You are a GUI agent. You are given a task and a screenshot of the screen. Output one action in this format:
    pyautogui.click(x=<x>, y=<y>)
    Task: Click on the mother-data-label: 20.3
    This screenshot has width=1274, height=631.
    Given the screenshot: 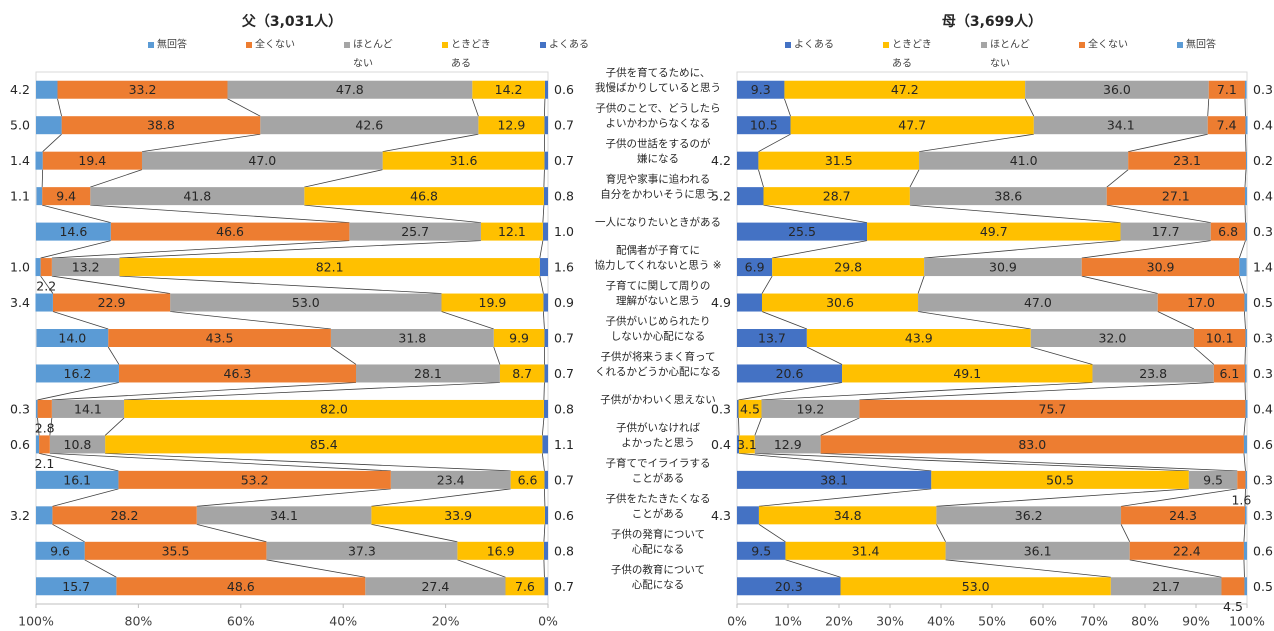 What is the action you would take?
    pyautogui.click(x=789, y=586)
    